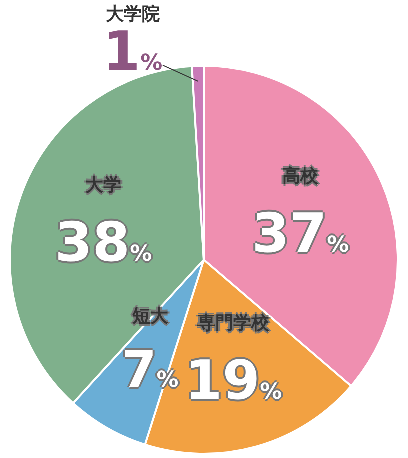 The height and width of the screenshot is (458, 408). I want to click on data-label: 19%, so click(233, 380).